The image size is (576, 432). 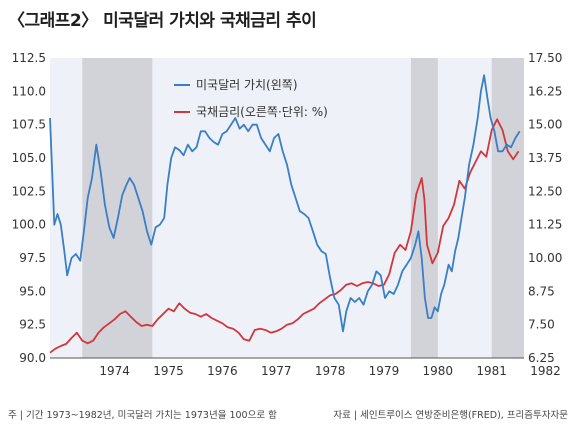 What do you see at coordinates (162, 21) in the screenshot?
I see `chart-title: 〈그래프2〉 미국달러 가치와 국채금리 추이` at bounding box center [162, 21].